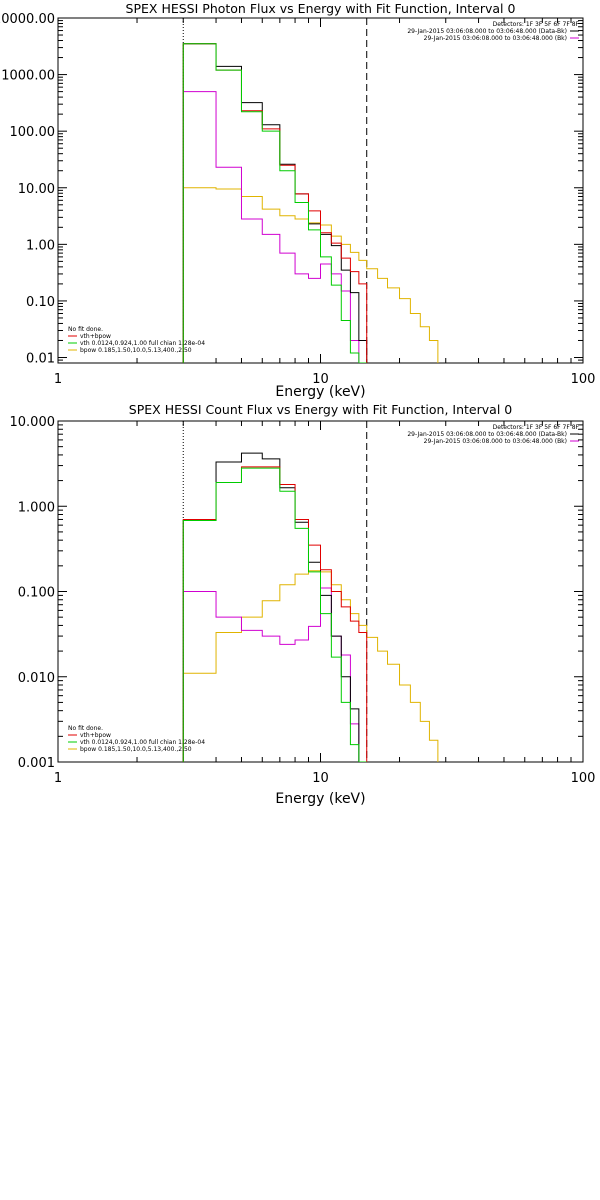 The height and width of the screenshot is (1200, 600). I want to click on y-tick-label: 0.01, so click(40, 359).